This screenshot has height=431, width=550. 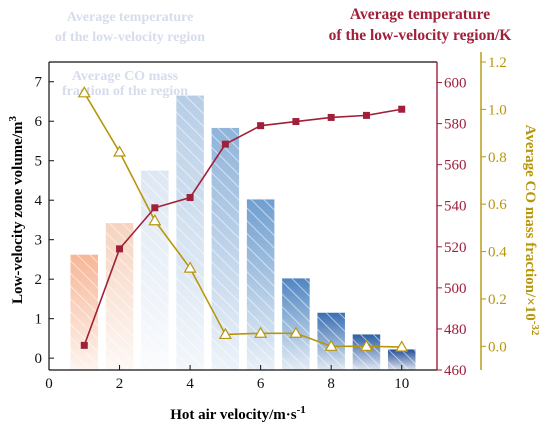 What do you see at coordinates (455, 371) in the screenshot?
I see `y-right1-tick-label: 460` at bounding box center [455, 371].